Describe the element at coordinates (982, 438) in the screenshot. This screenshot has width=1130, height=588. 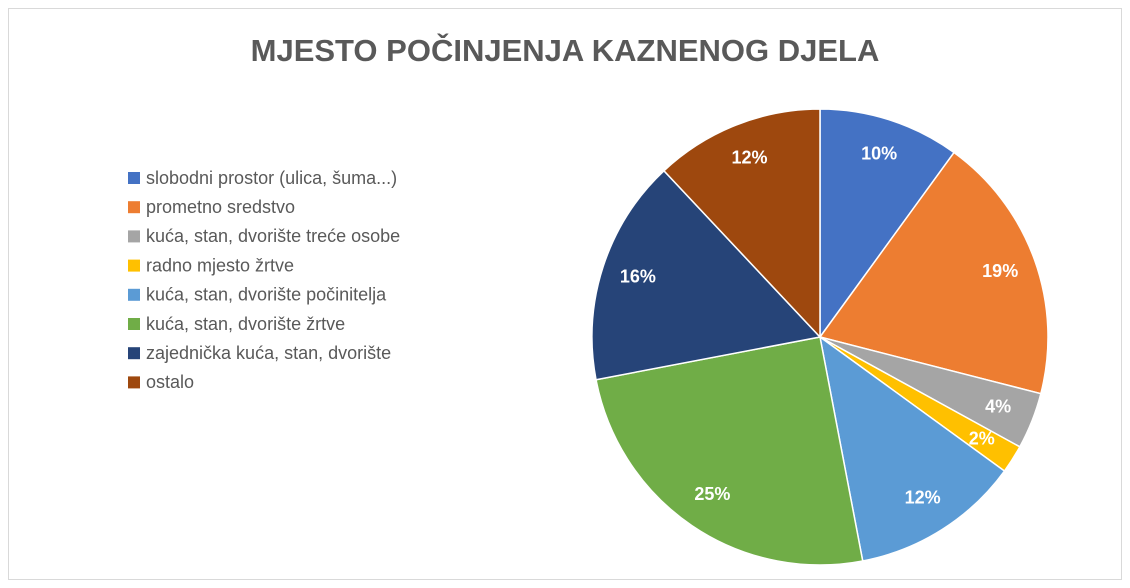
I see `data-label: 2%` at that location.